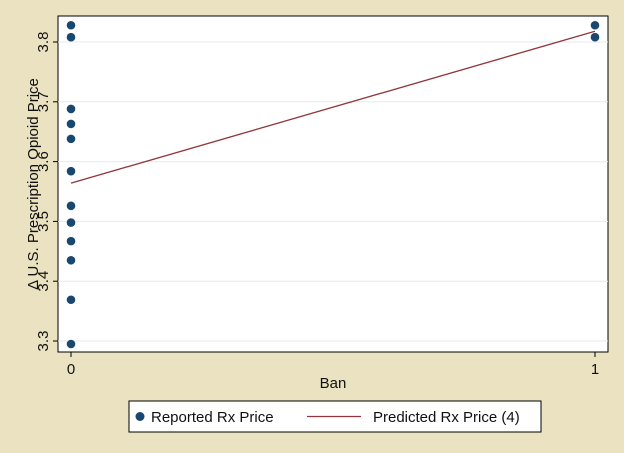  I want to click on y-tick-label: 3.3, so click(43, 341).